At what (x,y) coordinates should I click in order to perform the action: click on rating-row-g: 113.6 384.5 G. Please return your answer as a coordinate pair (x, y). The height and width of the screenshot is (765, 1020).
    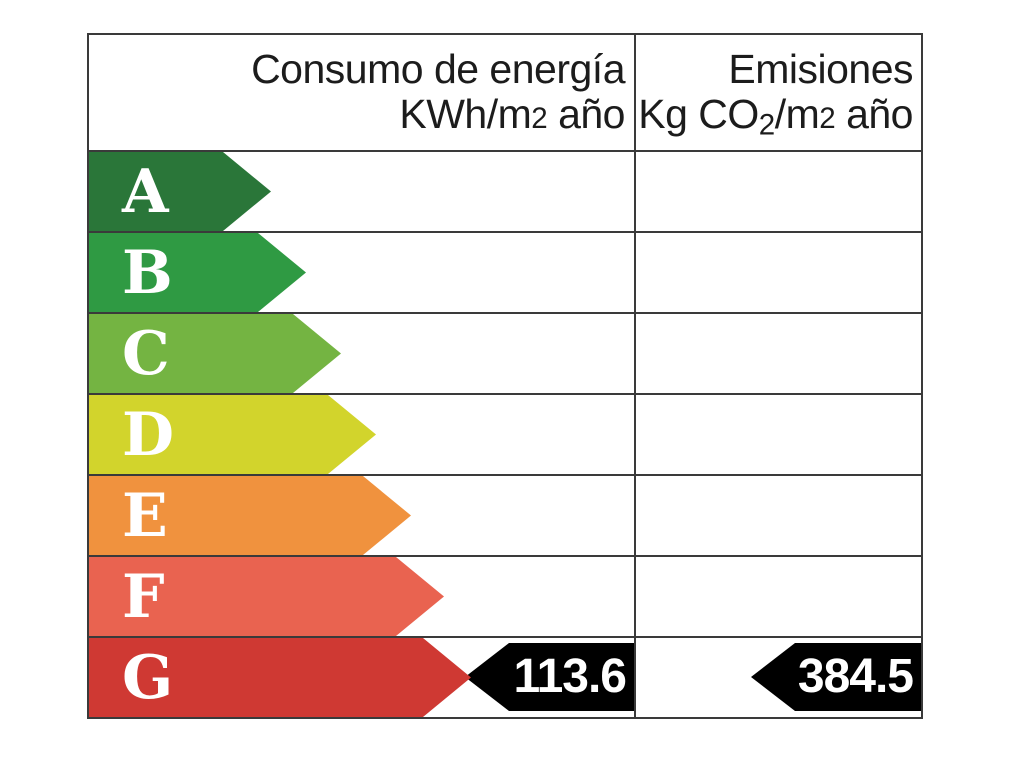
    Looking at the image, I should click on (505, 676).